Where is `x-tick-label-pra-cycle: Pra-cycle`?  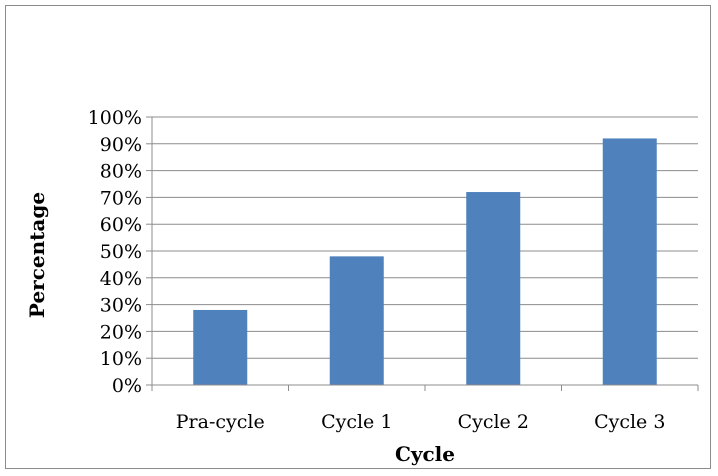 x-tick-label-pra-cycle: Pra-cycle is located at coordinates (220, 422).